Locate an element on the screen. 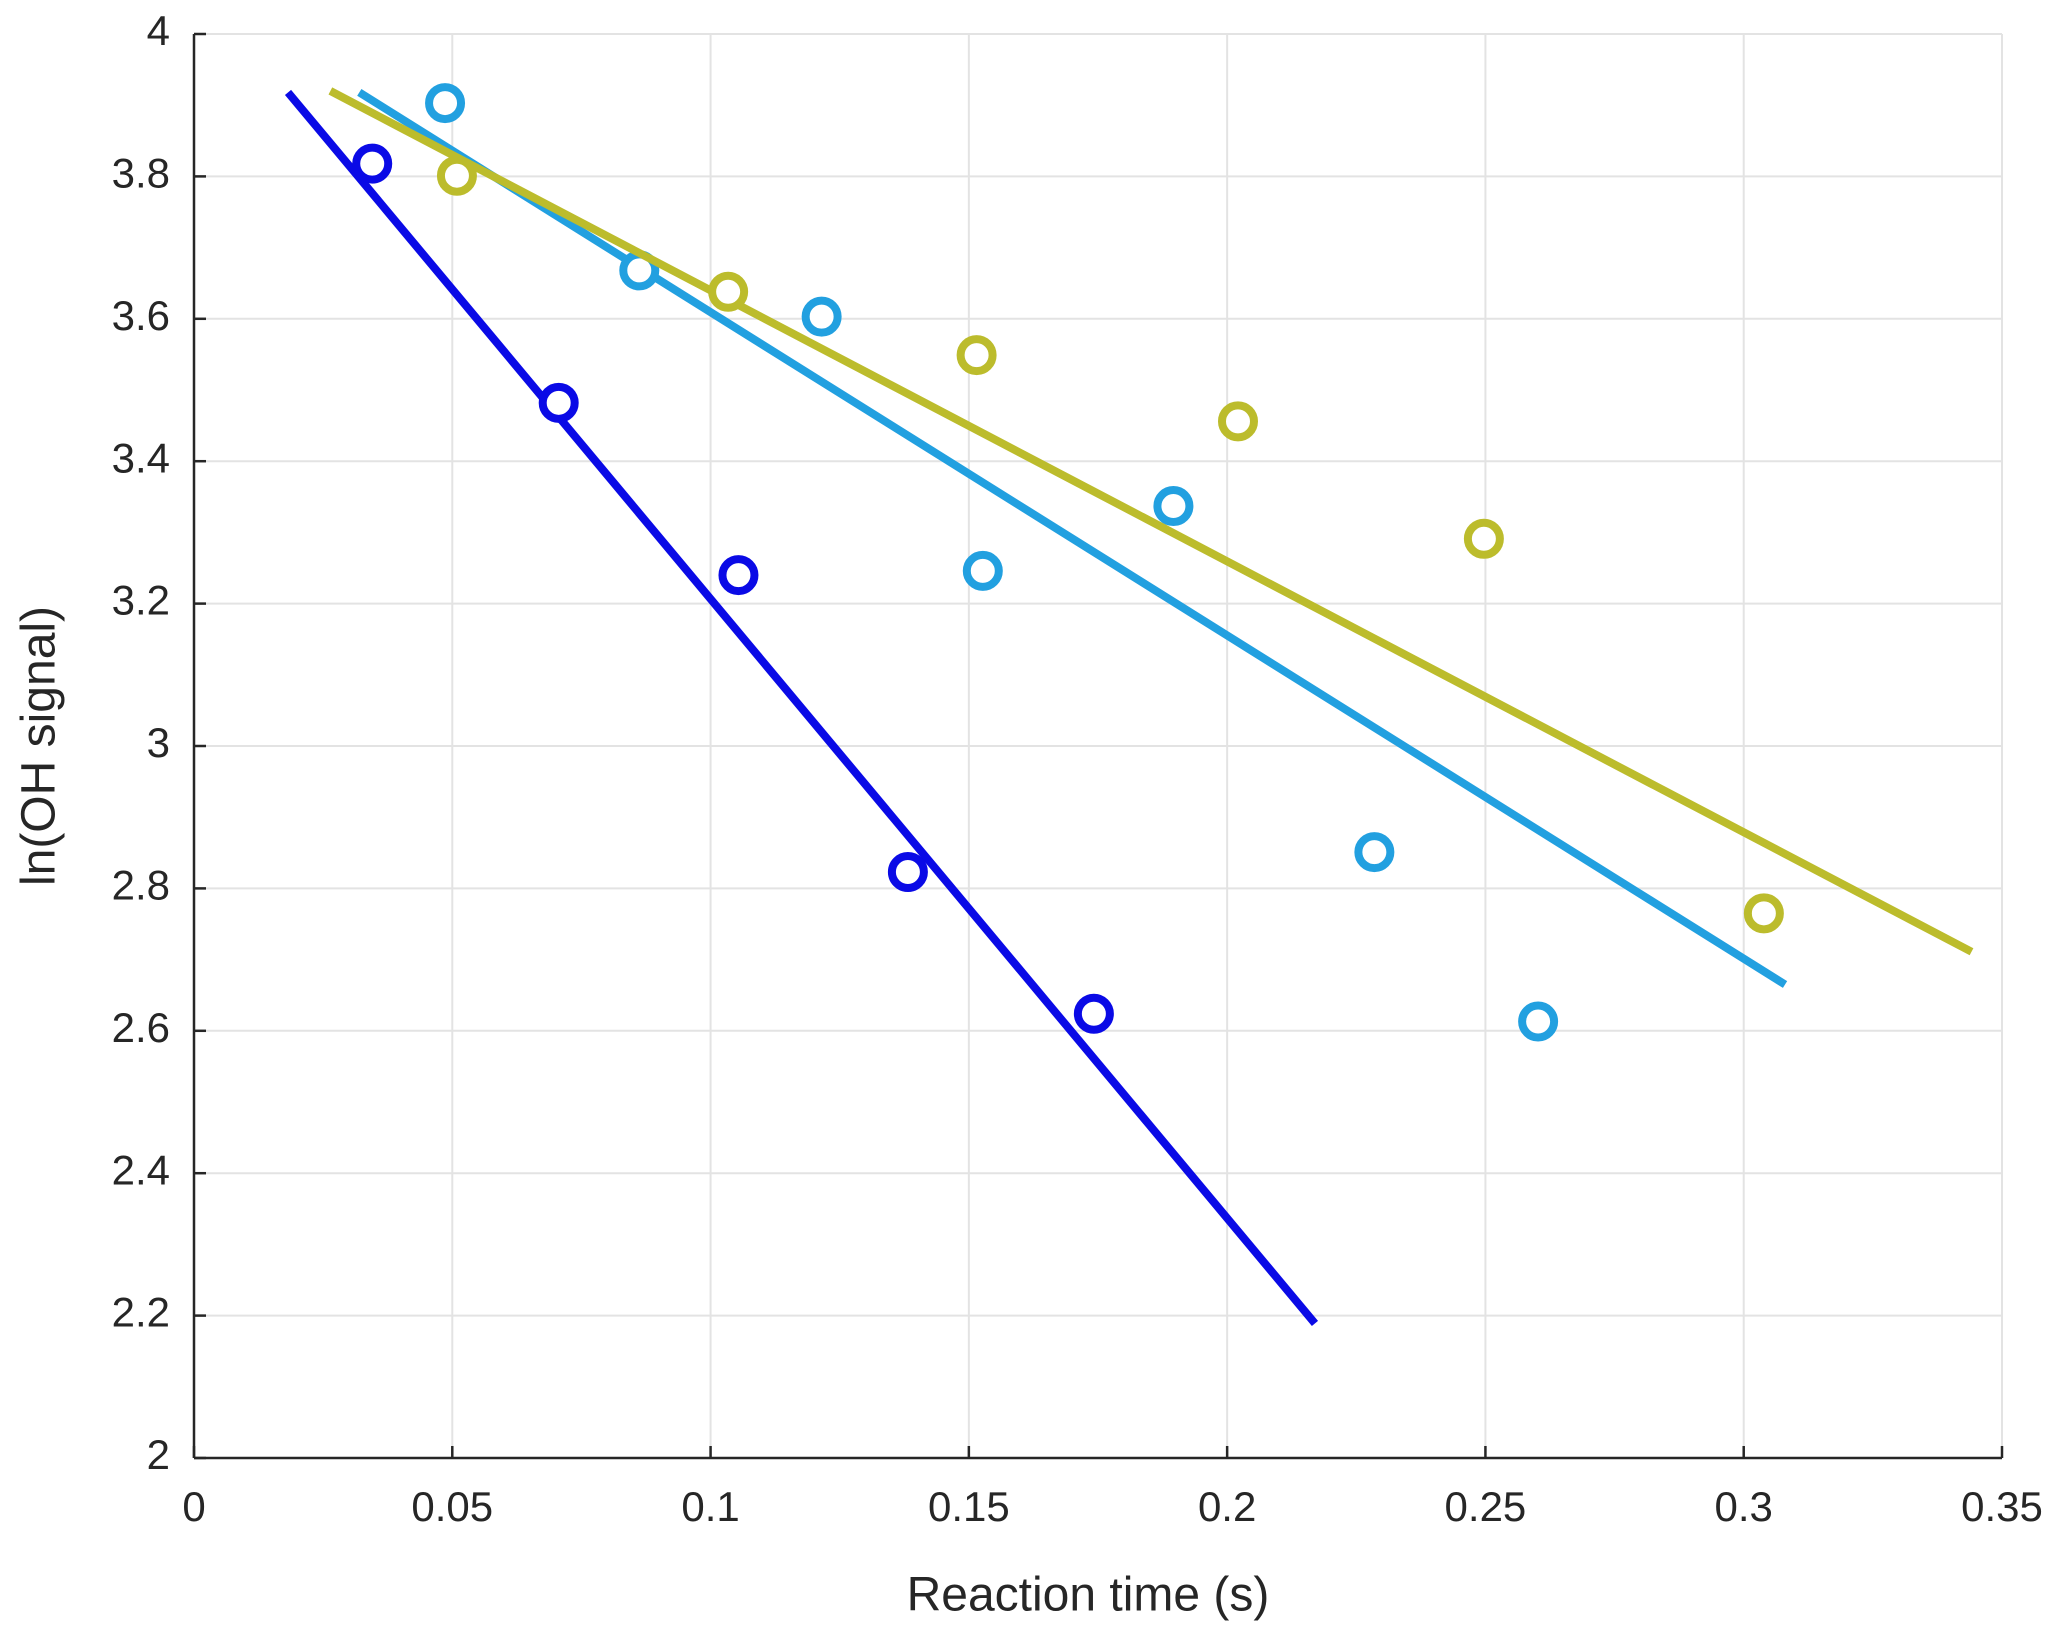 The height and width of the screenshot is (1644, 2067). y-tick-label: 2.4 is located at coordinates (141, 1169).